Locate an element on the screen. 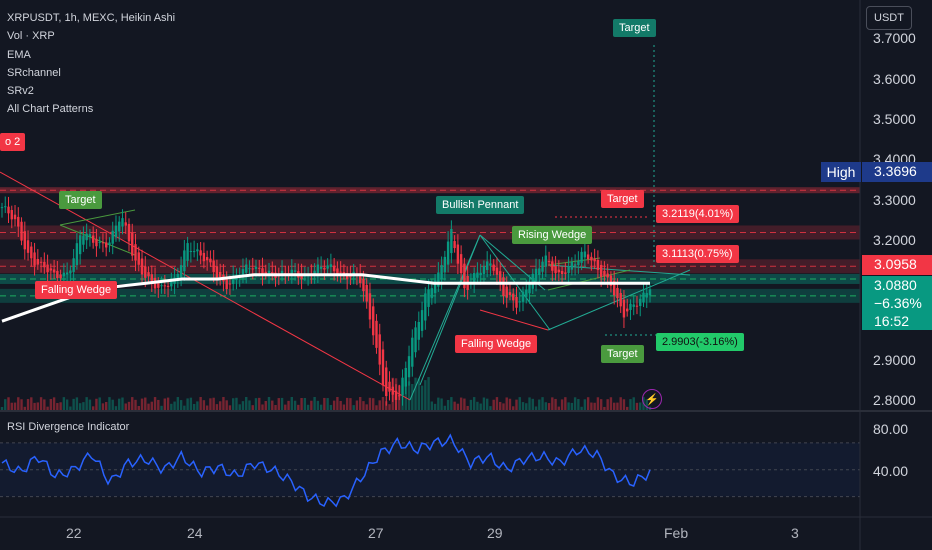 This screenshot has height=550, width=932. time-tick: 22 is located at coordinates (74, 533).